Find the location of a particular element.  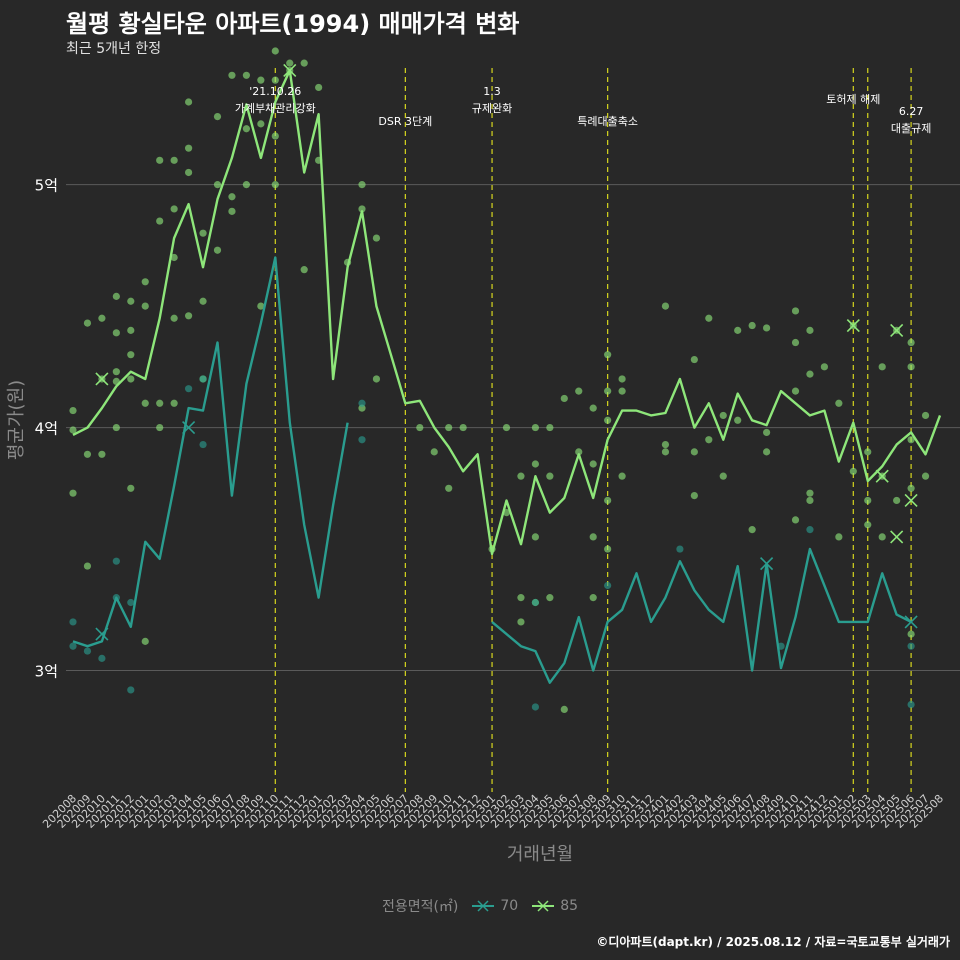

legend-item-85: 85 is located at coordinates (555, 906).